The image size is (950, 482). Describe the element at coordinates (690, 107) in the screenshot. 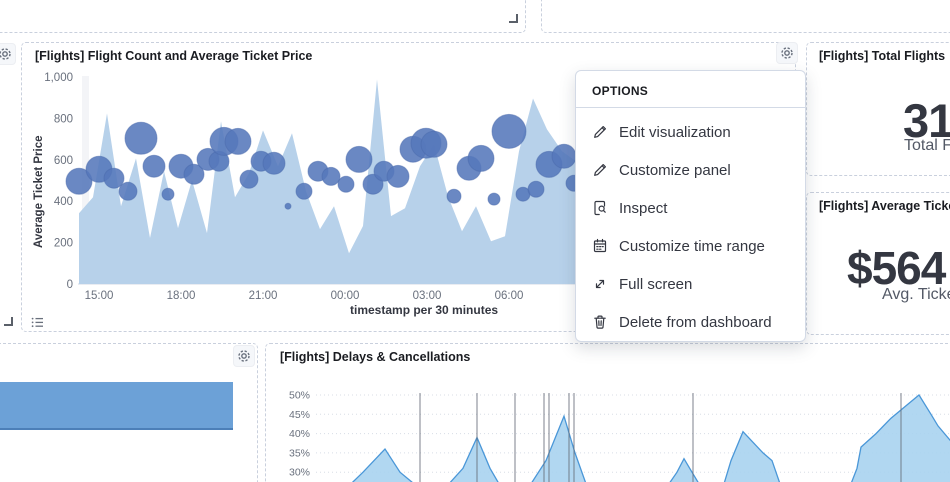

I see `menu-divider` at that location.